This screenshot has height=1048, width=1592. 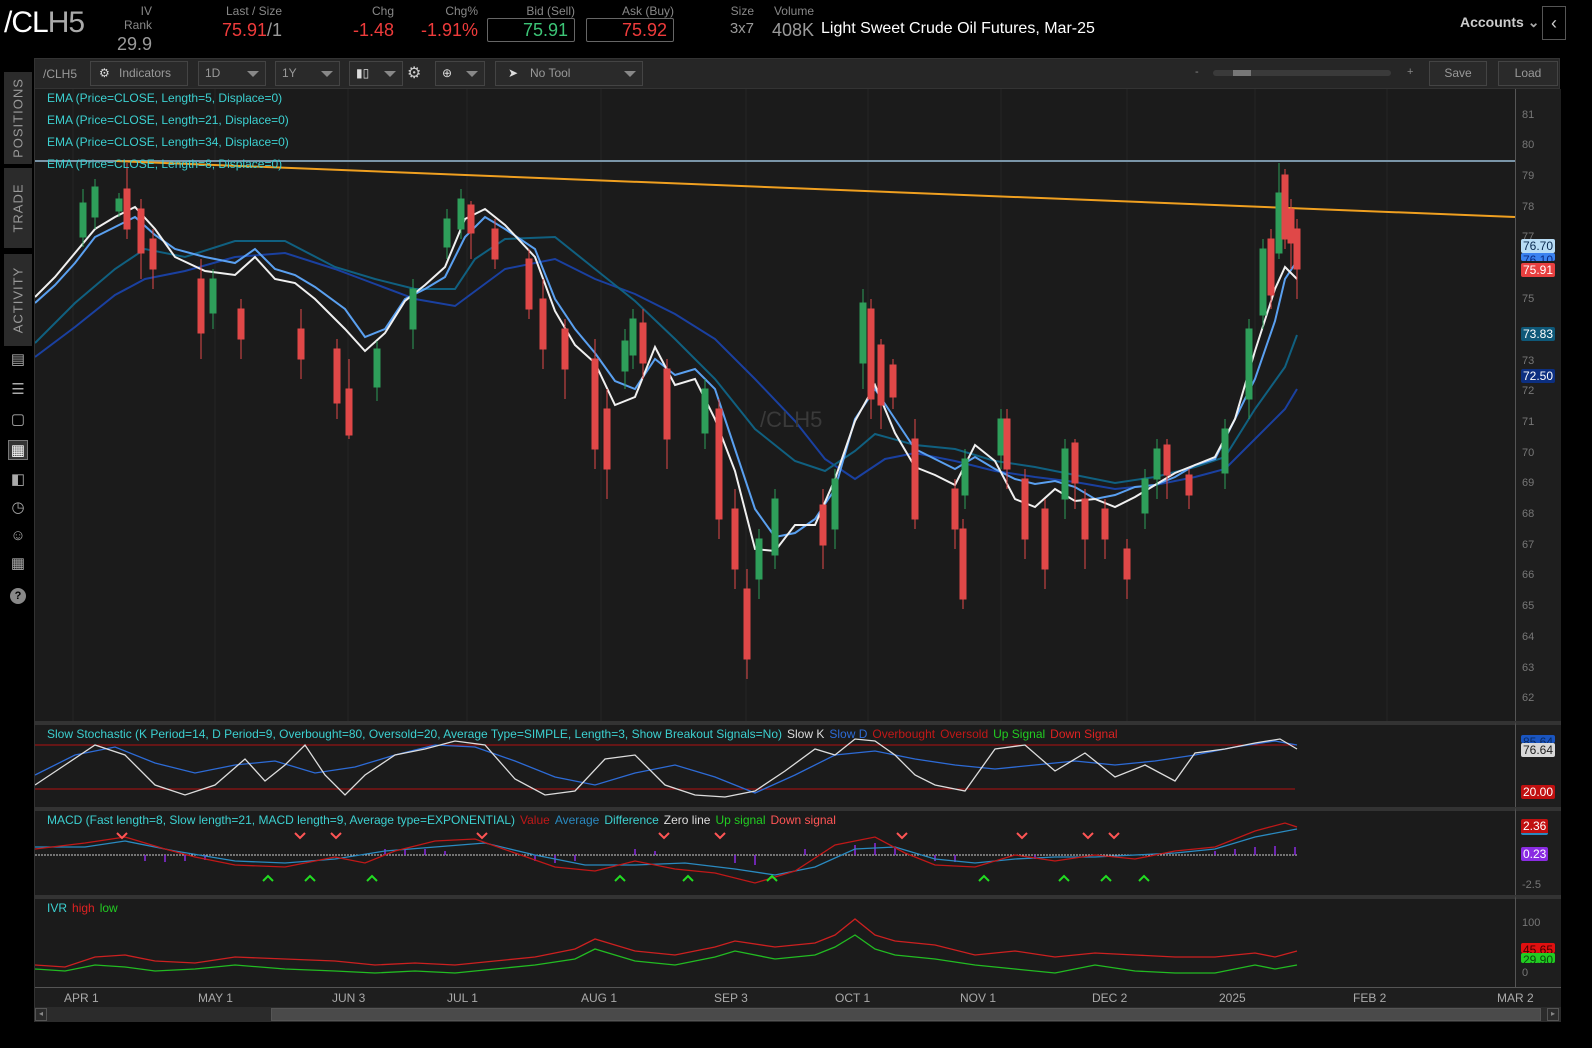 I want to click on symbol-title: /CLH5, so click(x=44, y=22).